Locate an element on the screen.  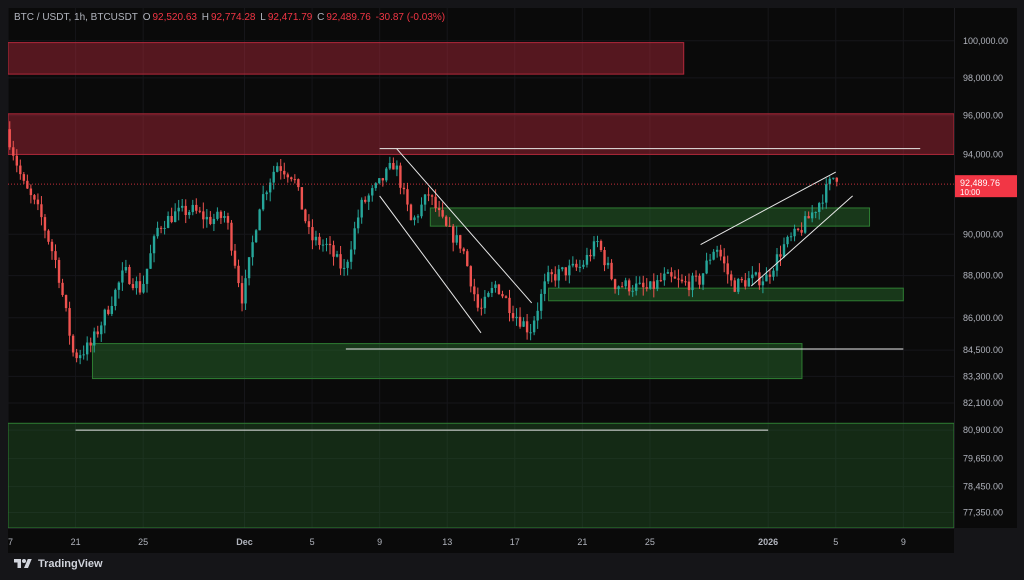
footer-bar: TradingView is located at coordinates (512, 565).